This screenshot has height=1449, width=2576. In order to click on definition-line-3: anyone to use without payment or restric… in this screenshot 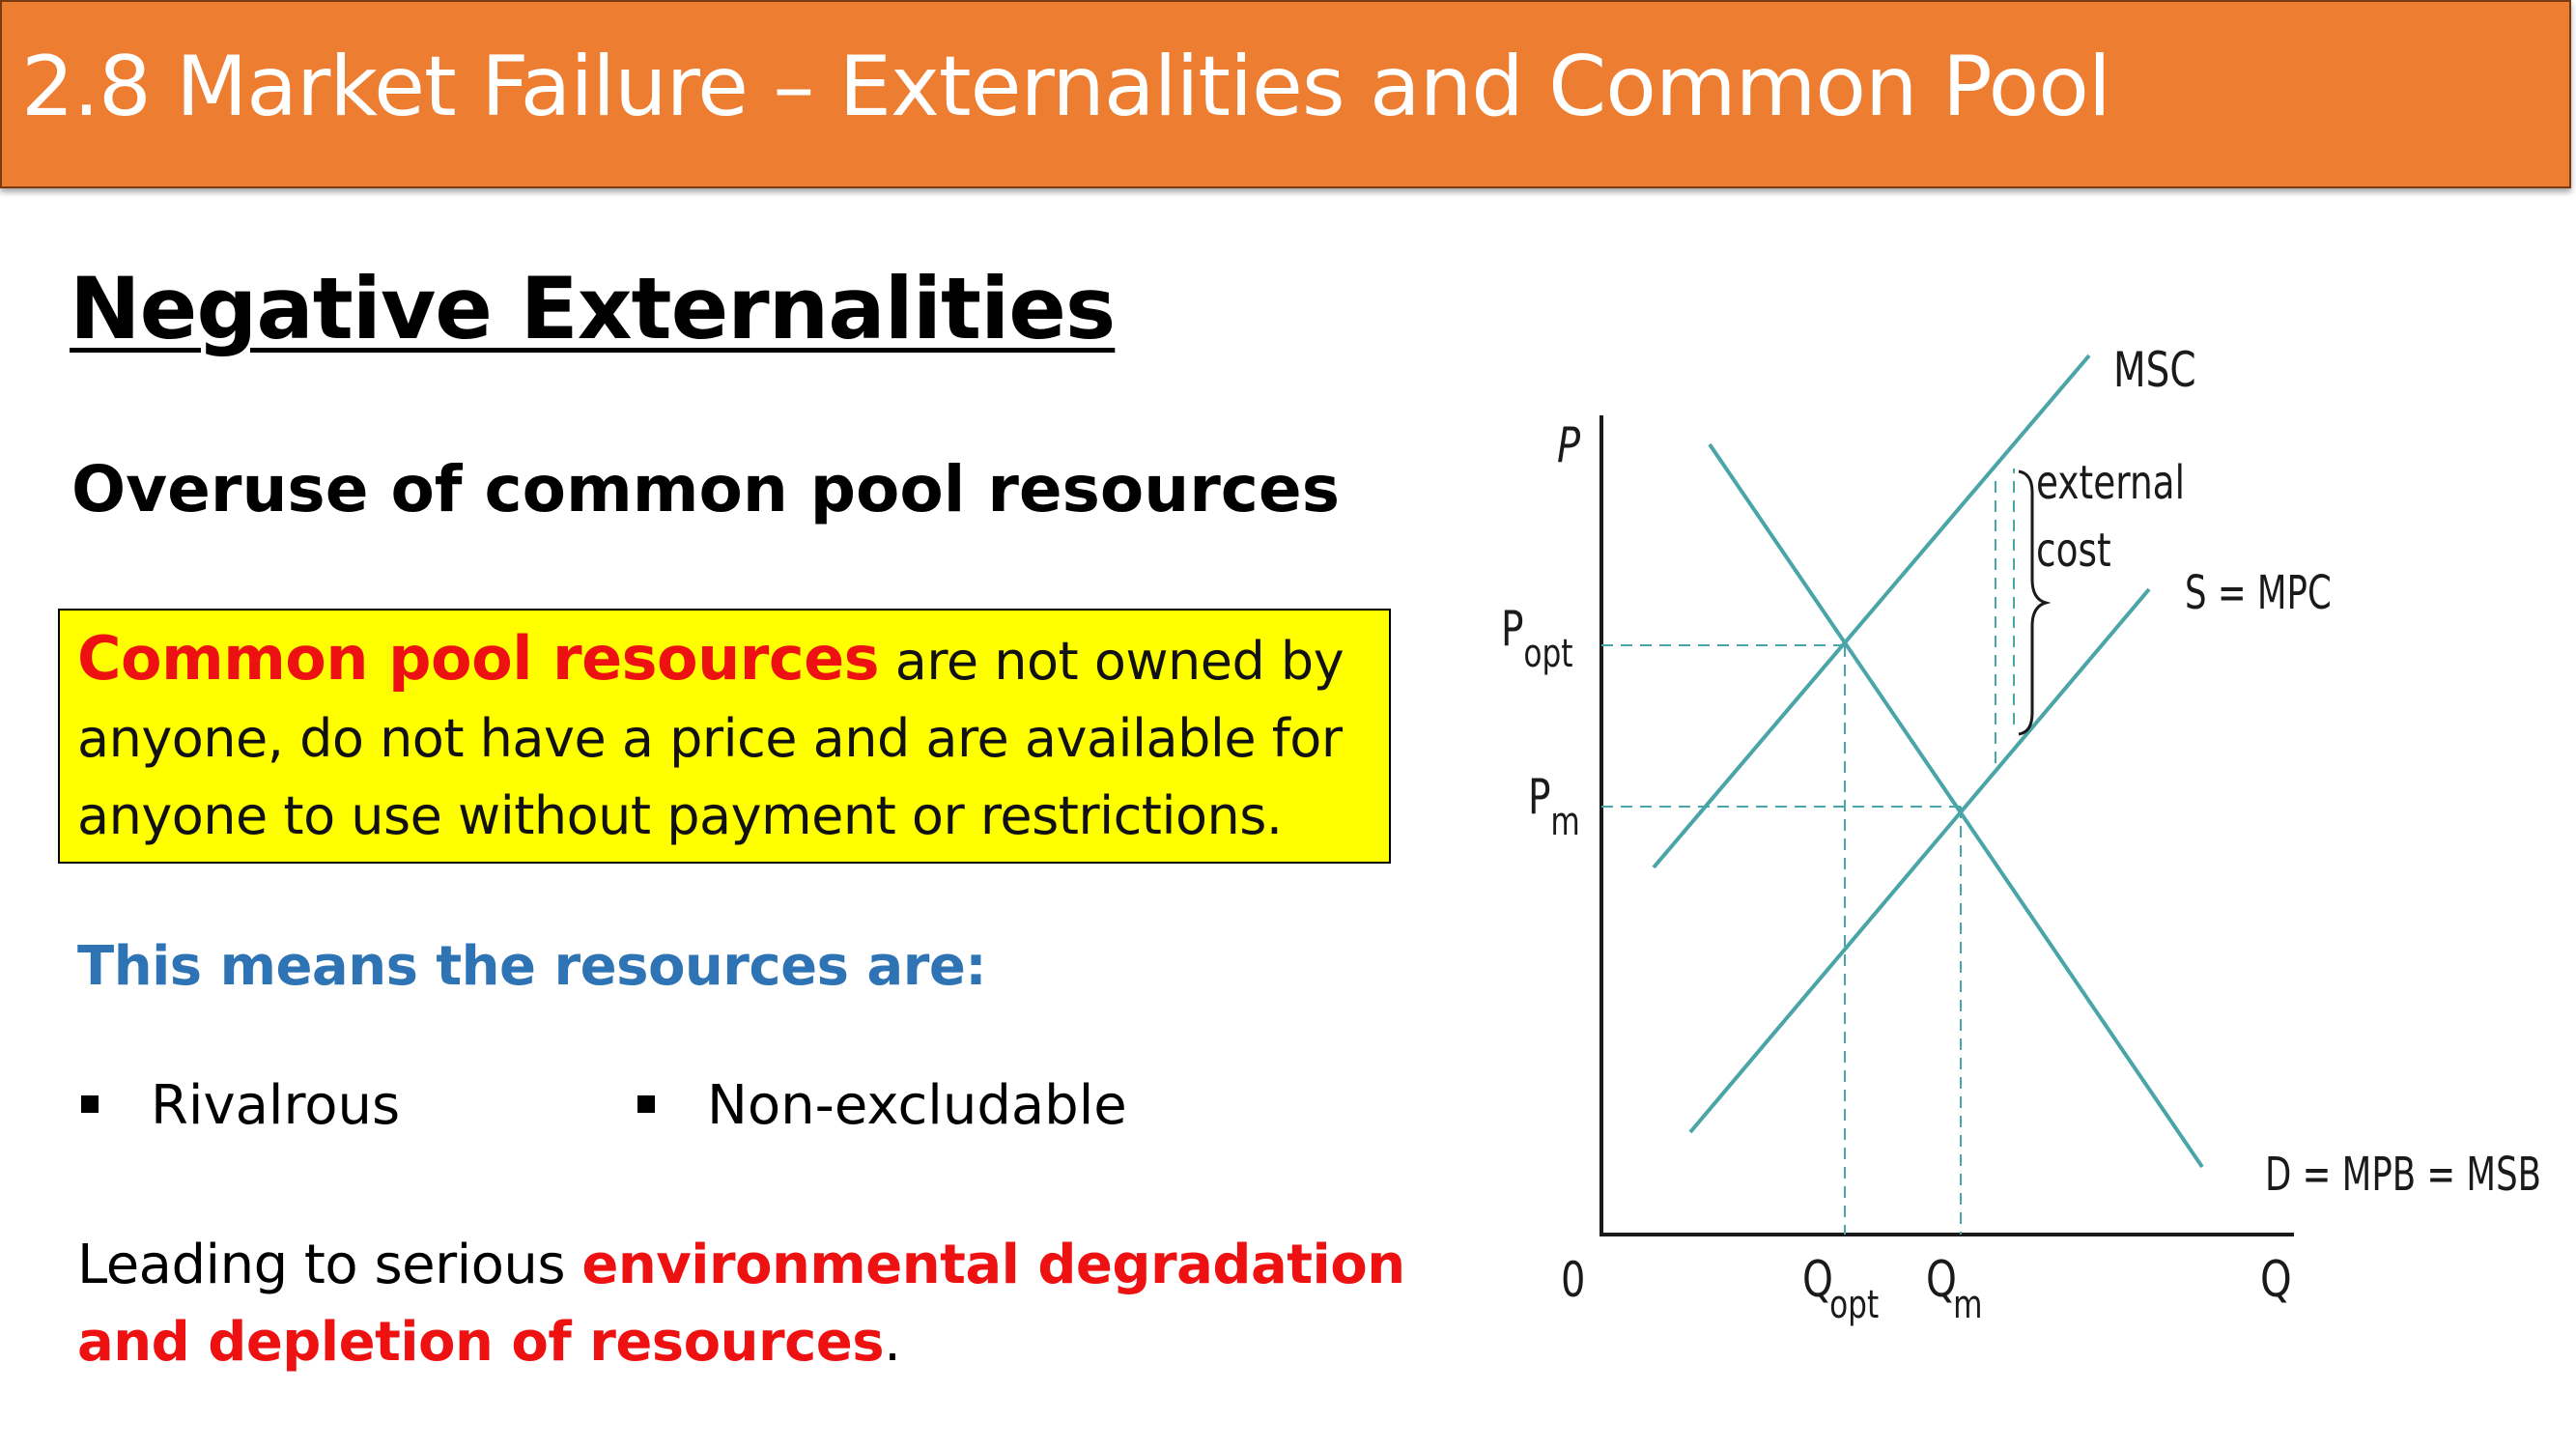, I will do `click(680, 815)`.